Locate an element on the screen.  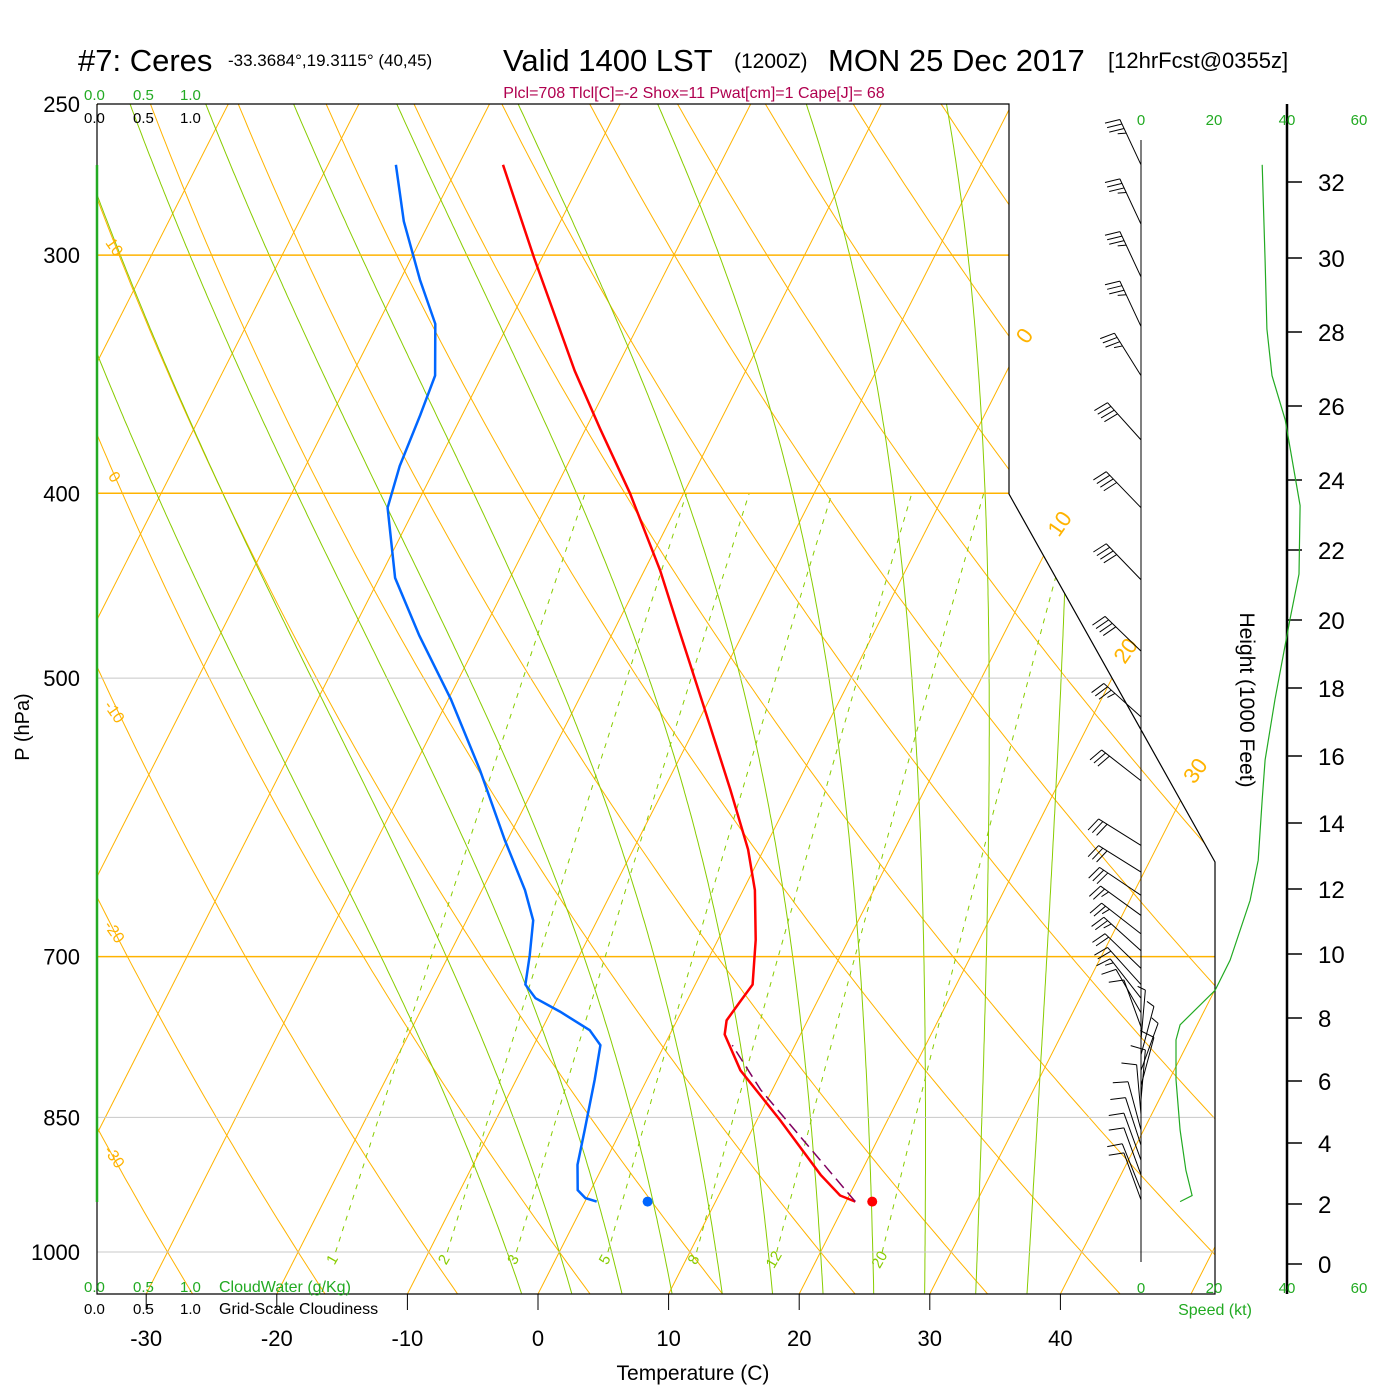
cloudiness-label: Grid-Scale Cloudiness is located at coordinates (298, 1309).